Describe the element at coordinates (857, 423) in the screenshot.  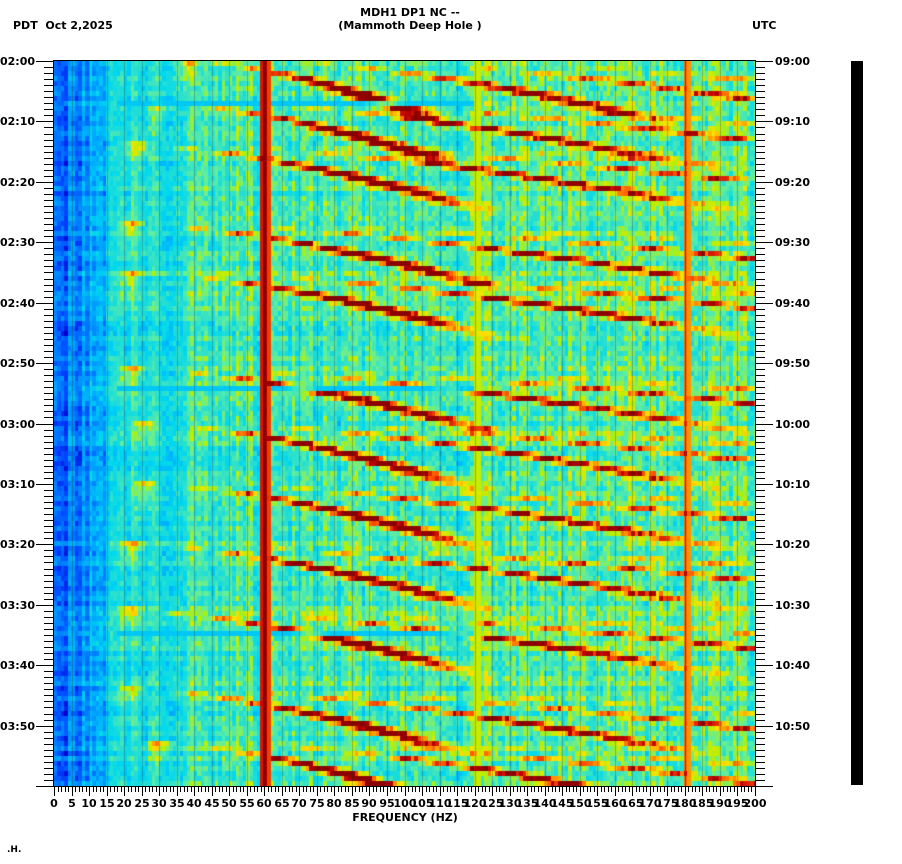
I see `side-indicator-bar` at that location.